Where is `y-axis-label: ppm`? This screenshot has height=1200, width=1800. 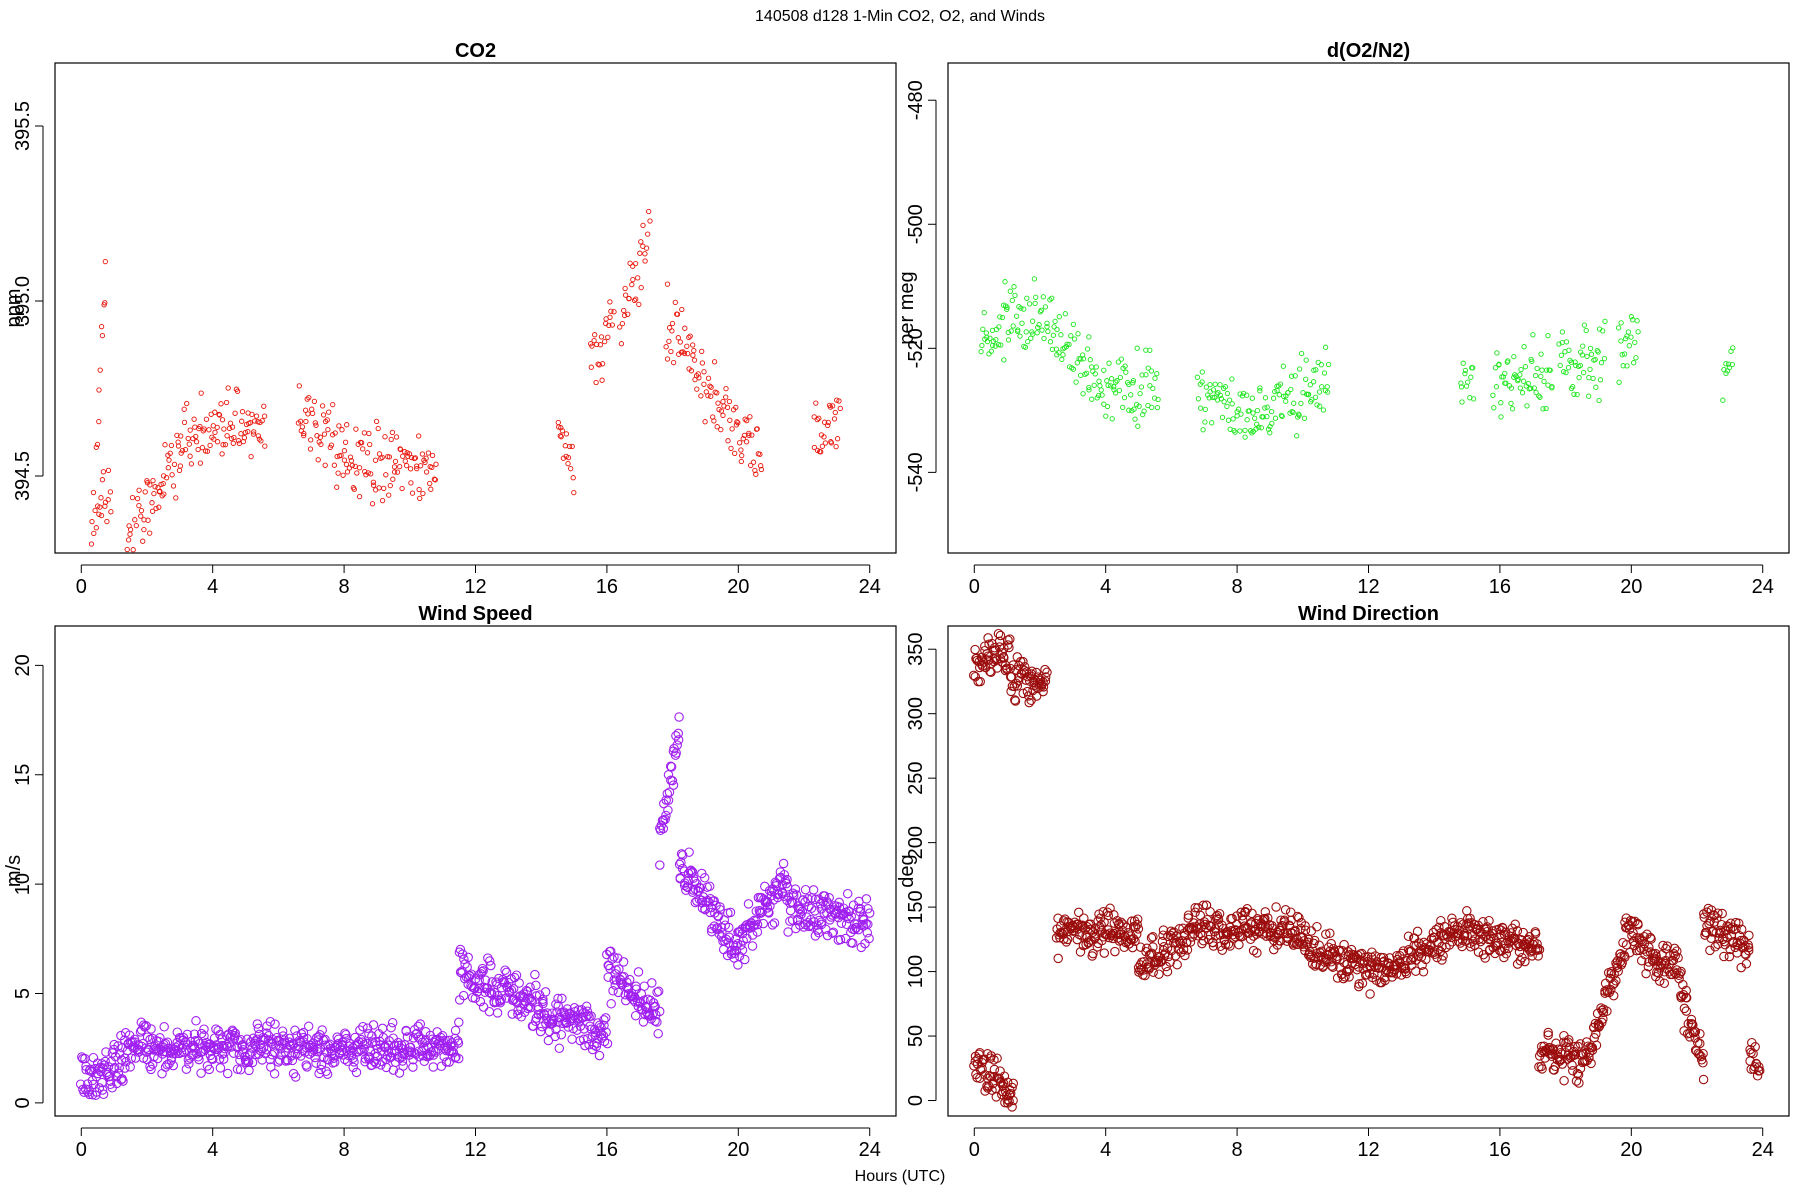 y-axis-label: ppm is located at coordinates (14, 308).